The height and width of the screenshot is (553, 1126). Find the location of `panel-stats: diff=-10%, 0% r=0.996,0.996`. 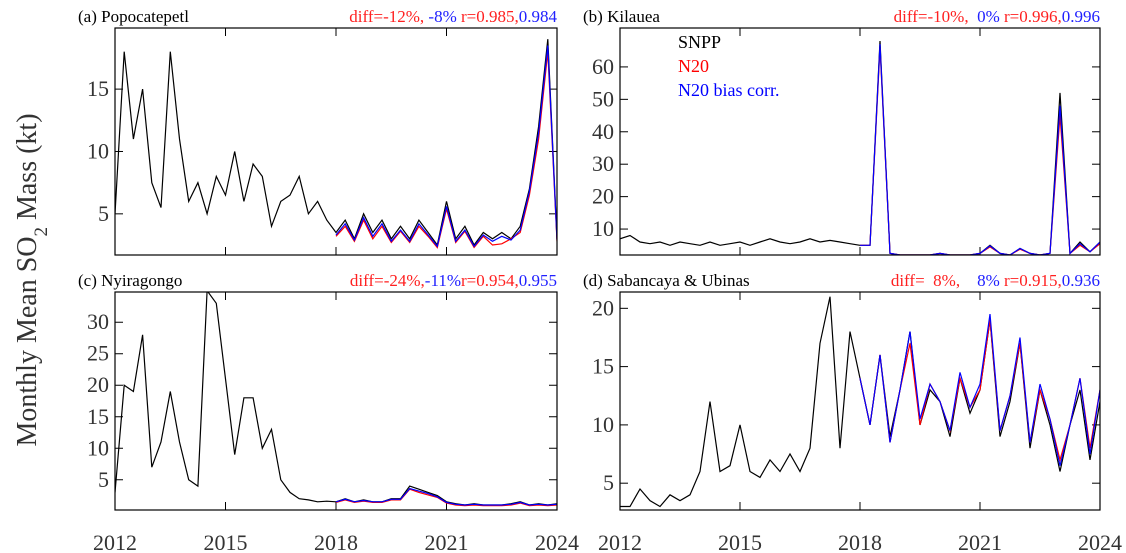

panel-stats: diff=-10%, 0% r=0.996,0.996 is located at coordinates (997, 16).